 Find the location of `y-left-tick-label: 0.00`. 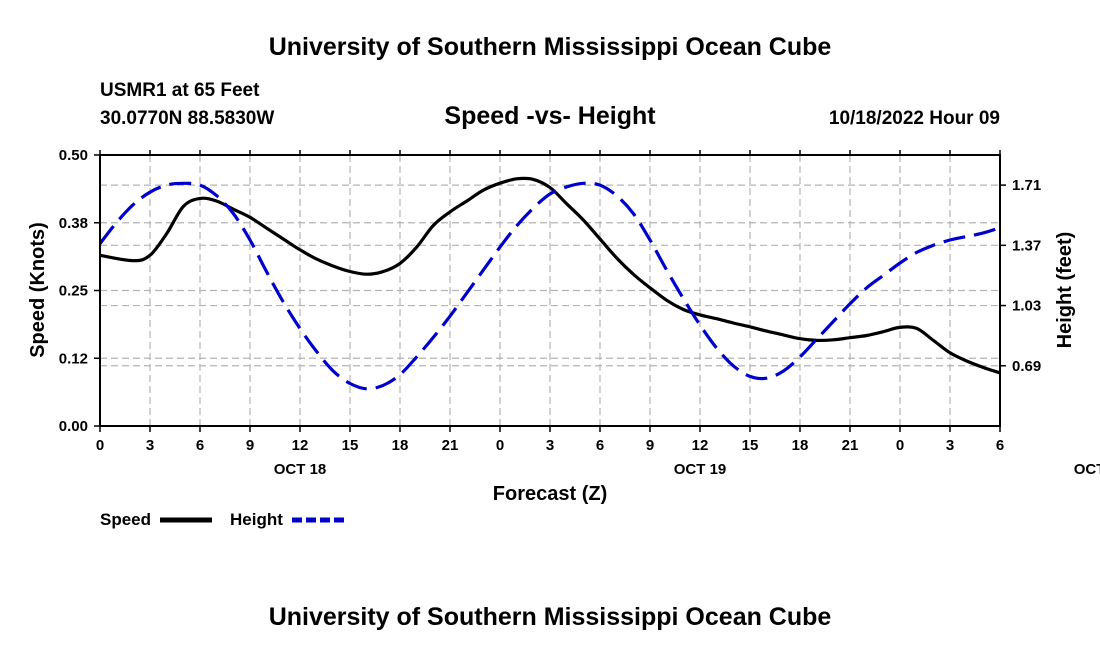

y-left-tick-label: 0.00 is located at coordinates (73, 426).